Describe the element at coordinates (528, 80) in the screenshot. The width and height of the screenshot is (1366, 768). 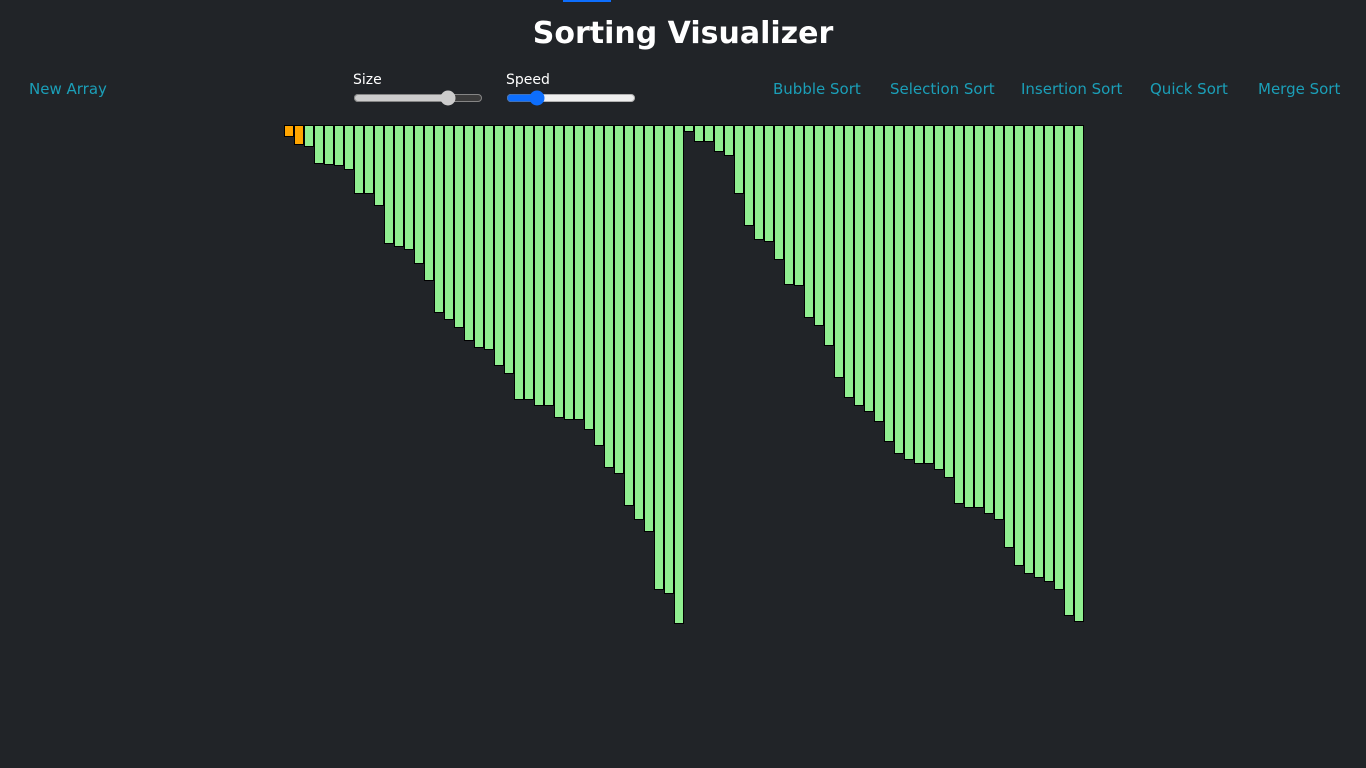
I see `speed-label: Speed` at that location.